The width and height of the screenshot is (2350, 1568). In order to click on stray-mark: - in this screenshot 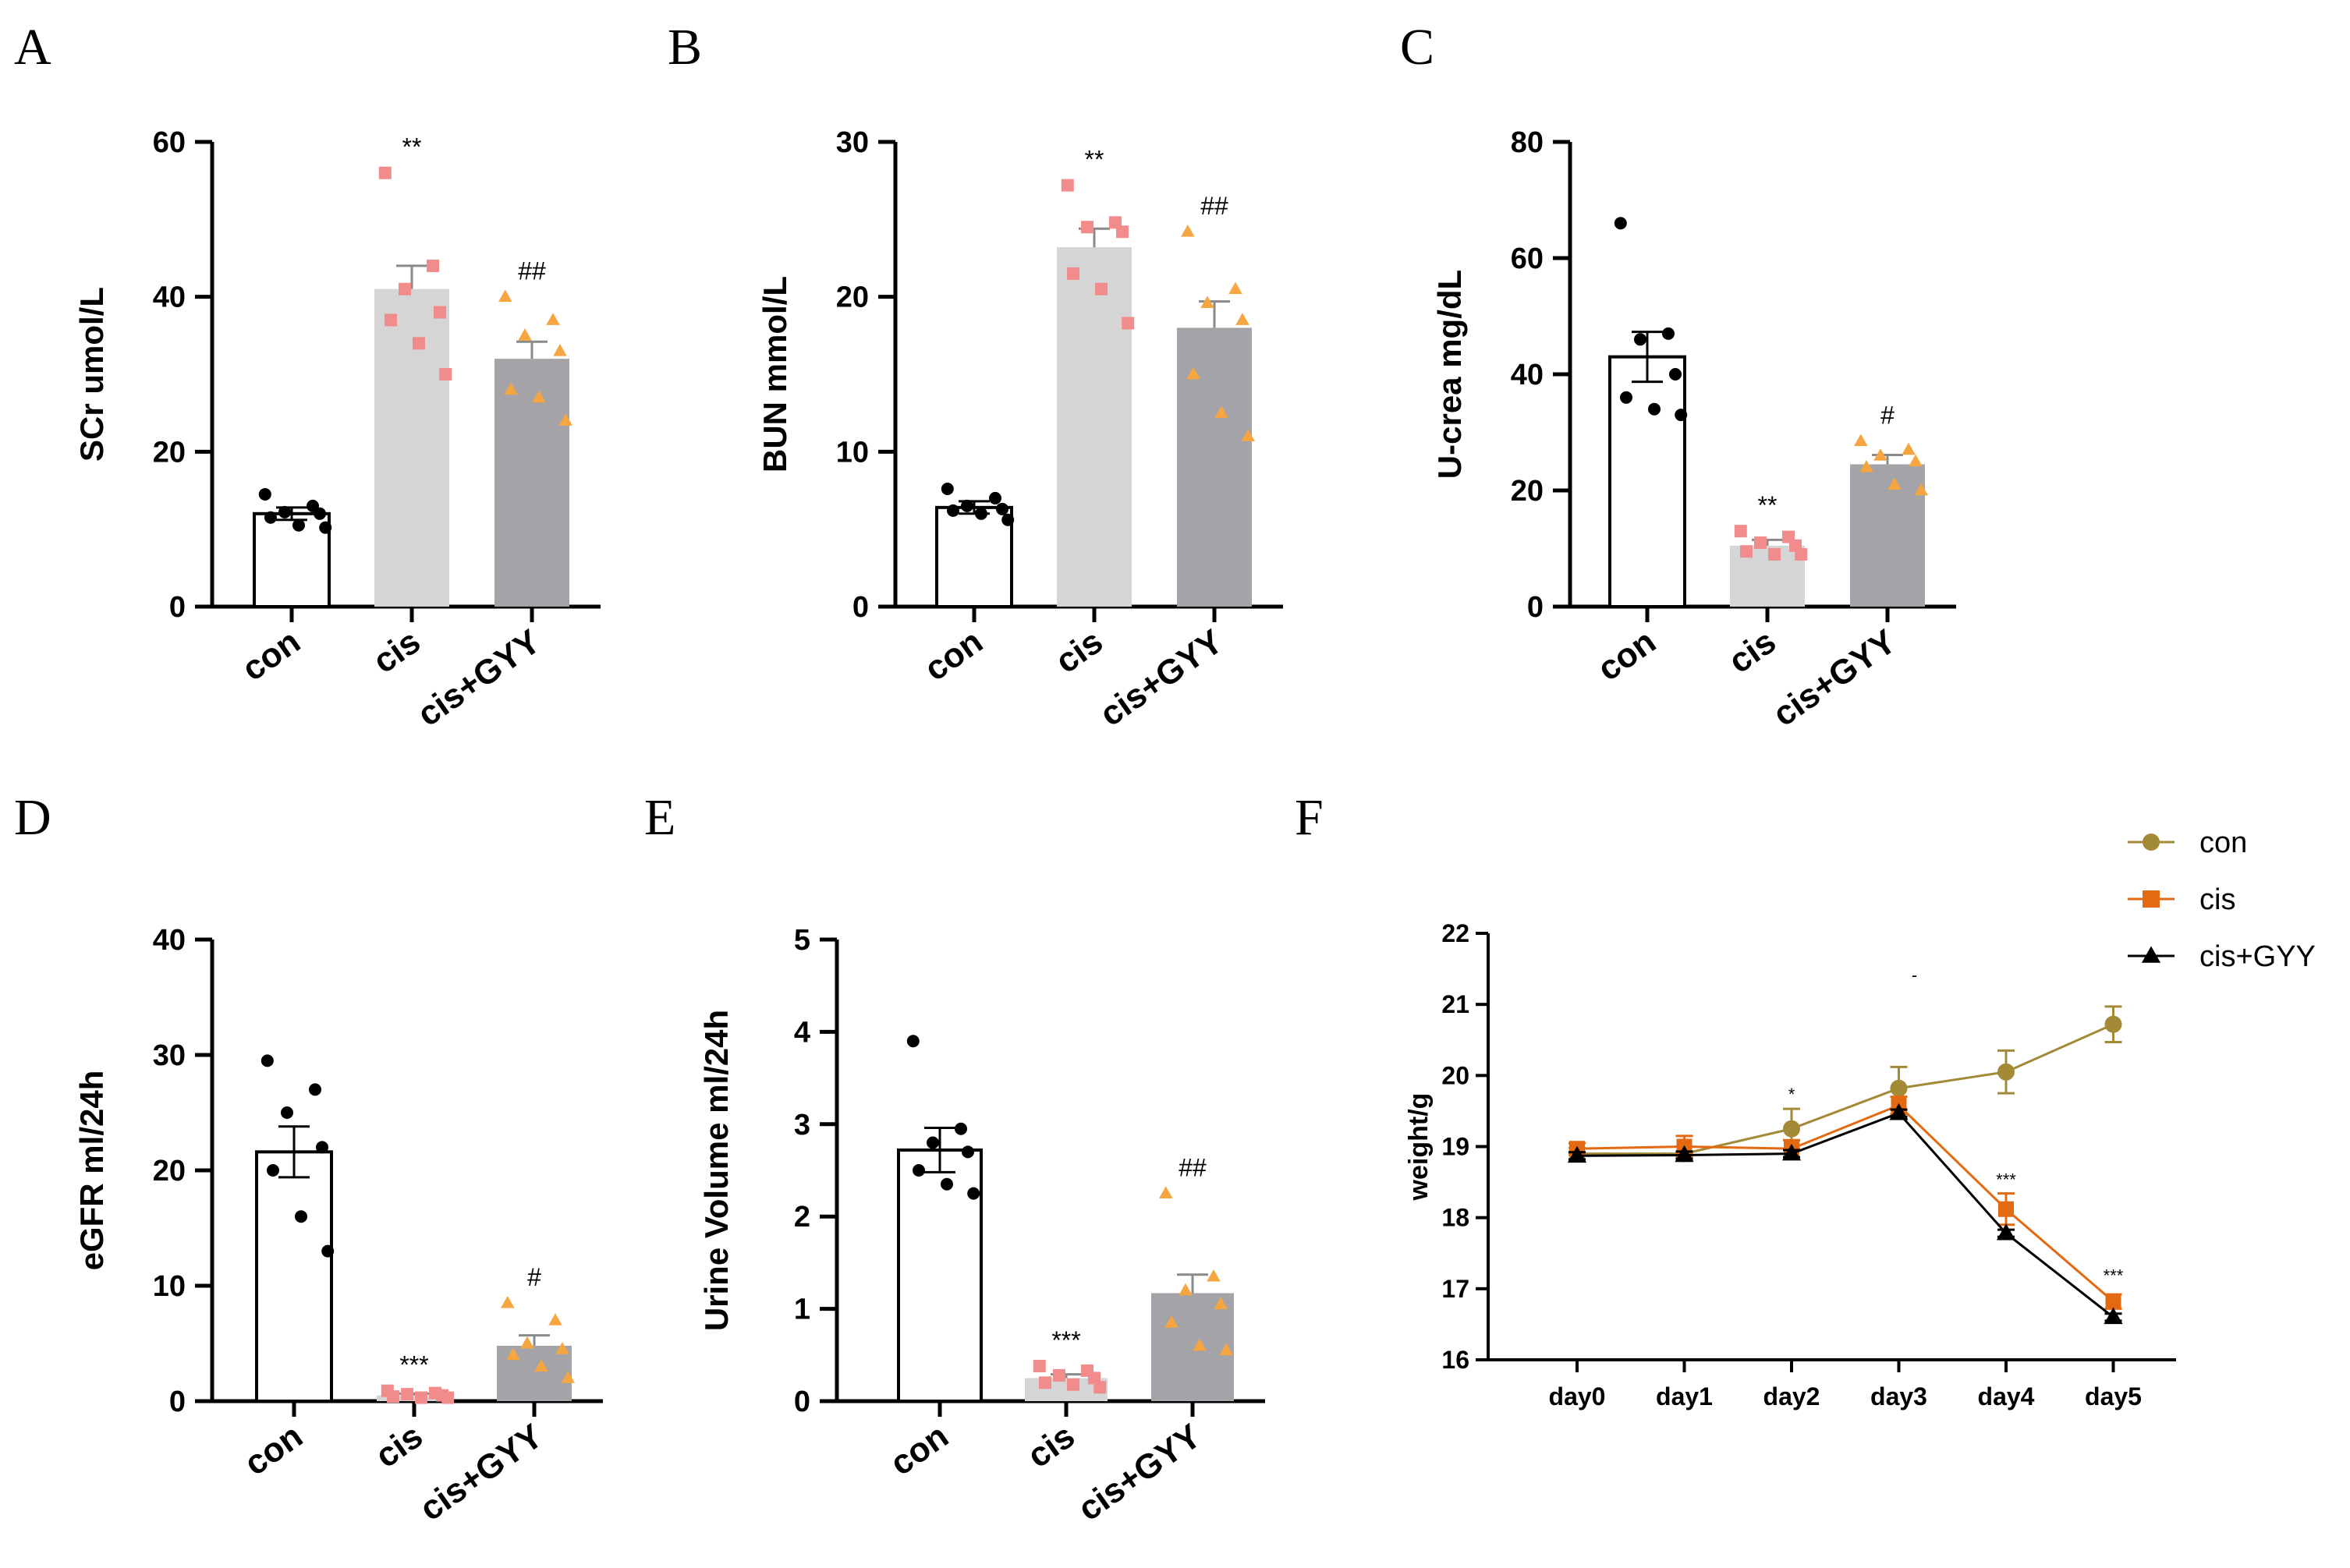, I will do `click(1915, 975)`.